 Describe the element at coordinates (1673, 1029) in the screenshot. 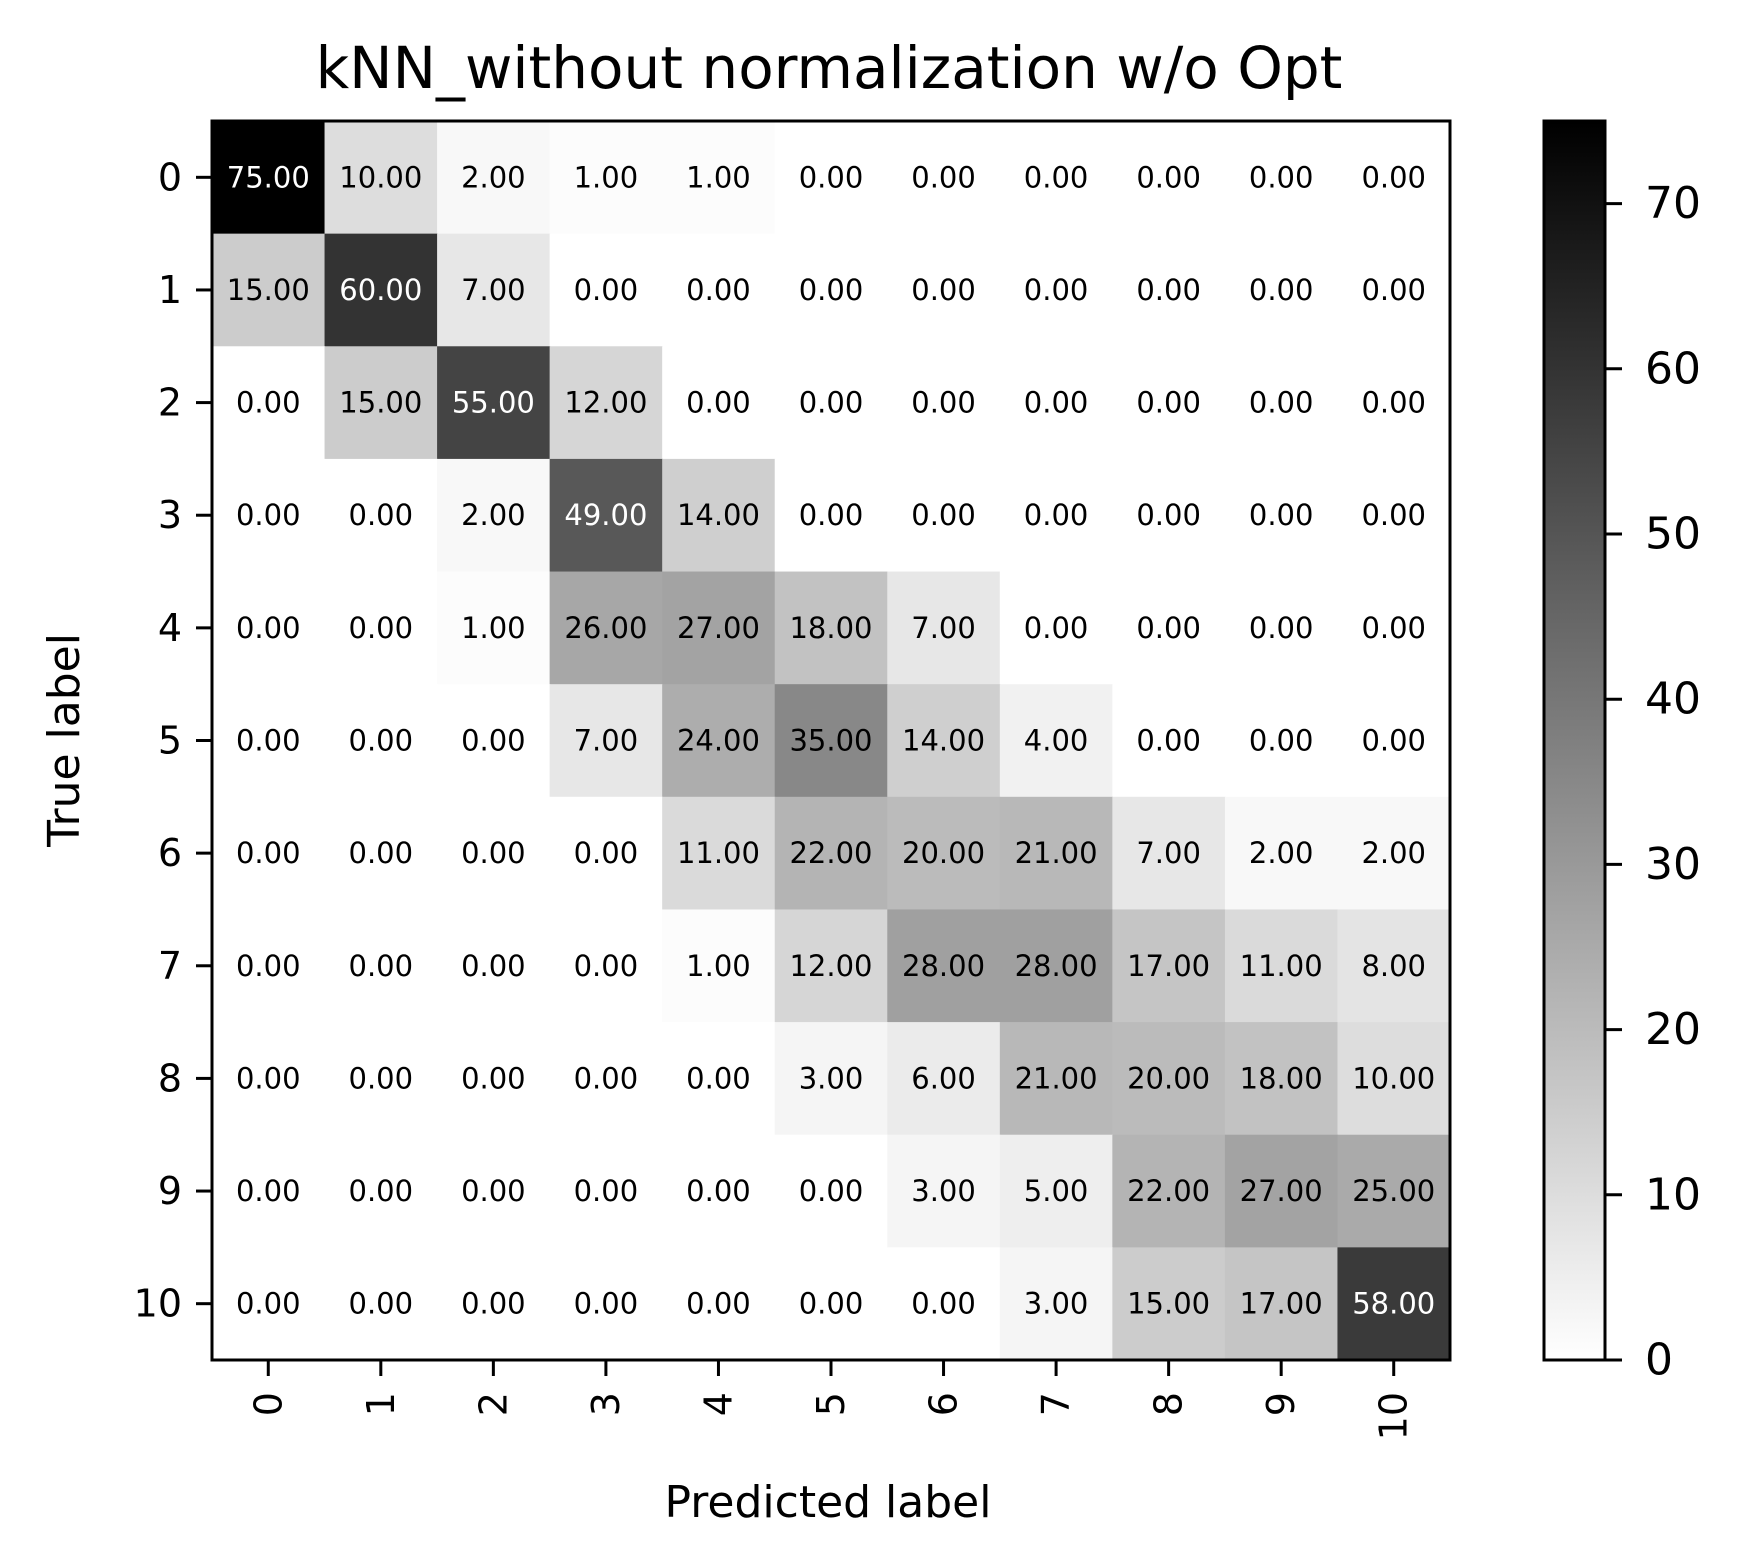

I see `colorbar-tick-label: 20` at that location.